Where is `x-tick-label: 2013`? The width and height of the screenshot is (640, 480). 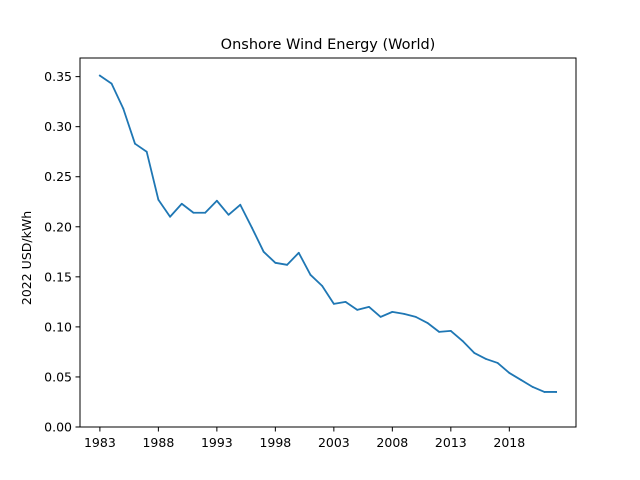
x-tick-label: 2013 is located at coordinates (451, 442).